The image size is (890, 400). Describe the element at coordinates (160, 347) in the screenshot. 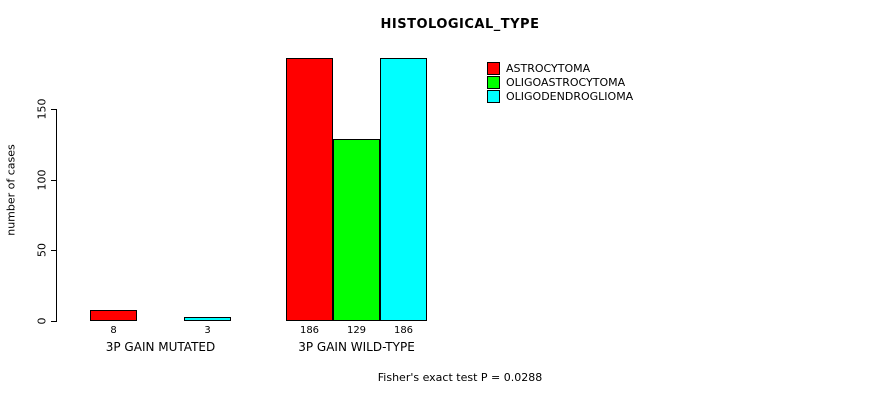

I see `category-label: 3P GAIN MUTATED` at that location.